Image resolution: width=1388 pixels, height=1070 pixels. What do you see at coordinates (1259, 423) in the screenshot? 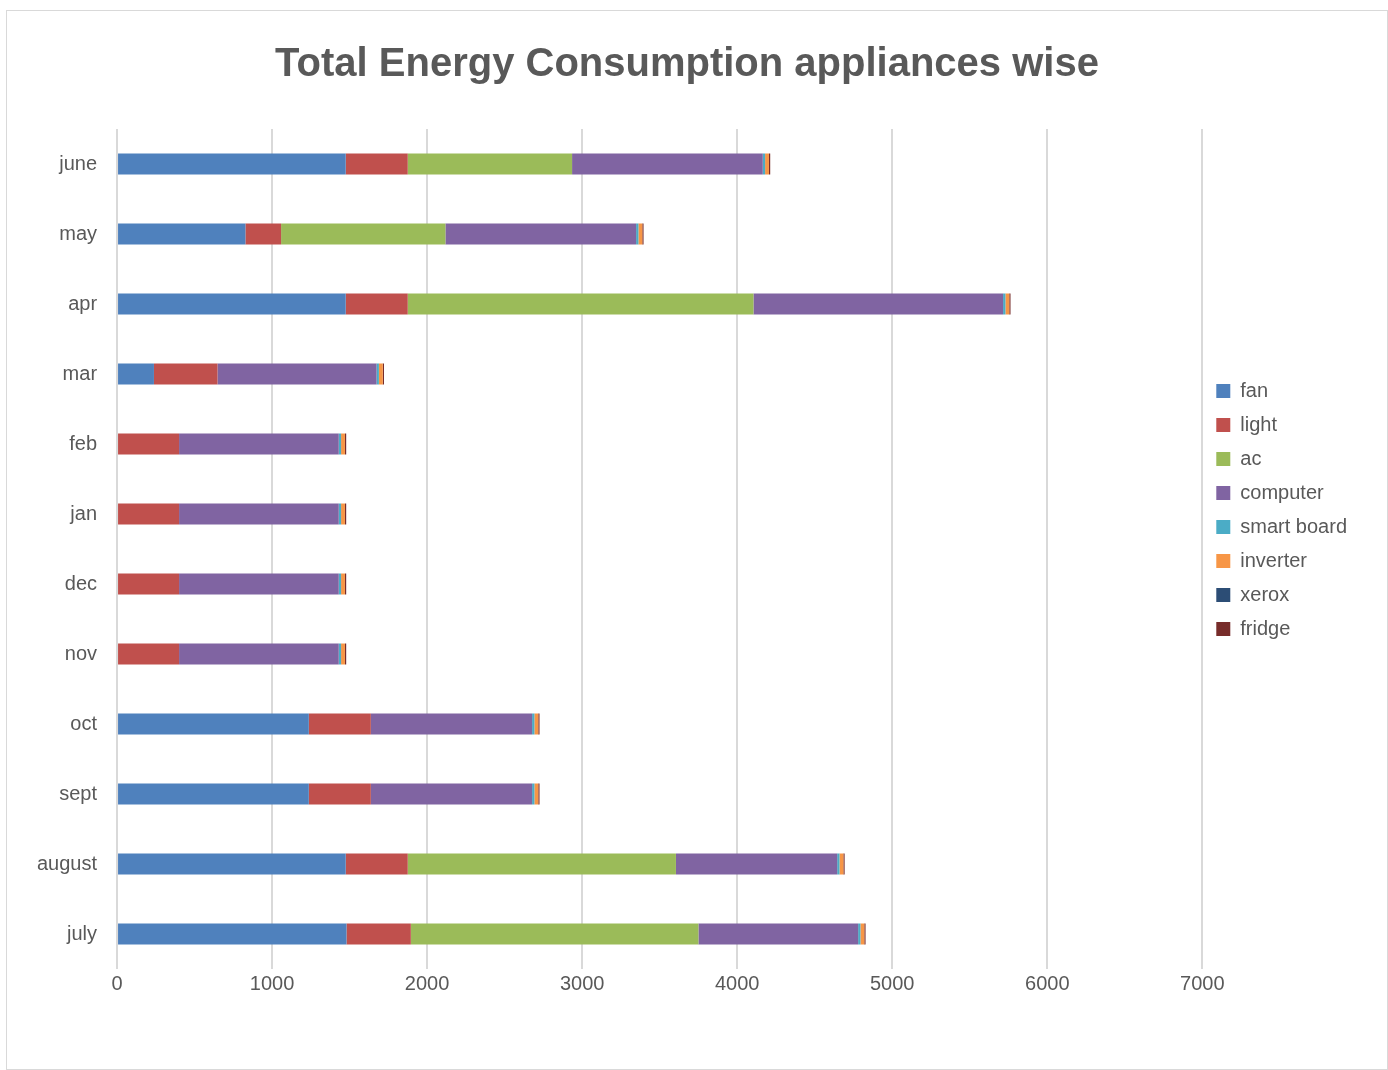
I see `legend-label: light` at bounding box center [1259, 423].